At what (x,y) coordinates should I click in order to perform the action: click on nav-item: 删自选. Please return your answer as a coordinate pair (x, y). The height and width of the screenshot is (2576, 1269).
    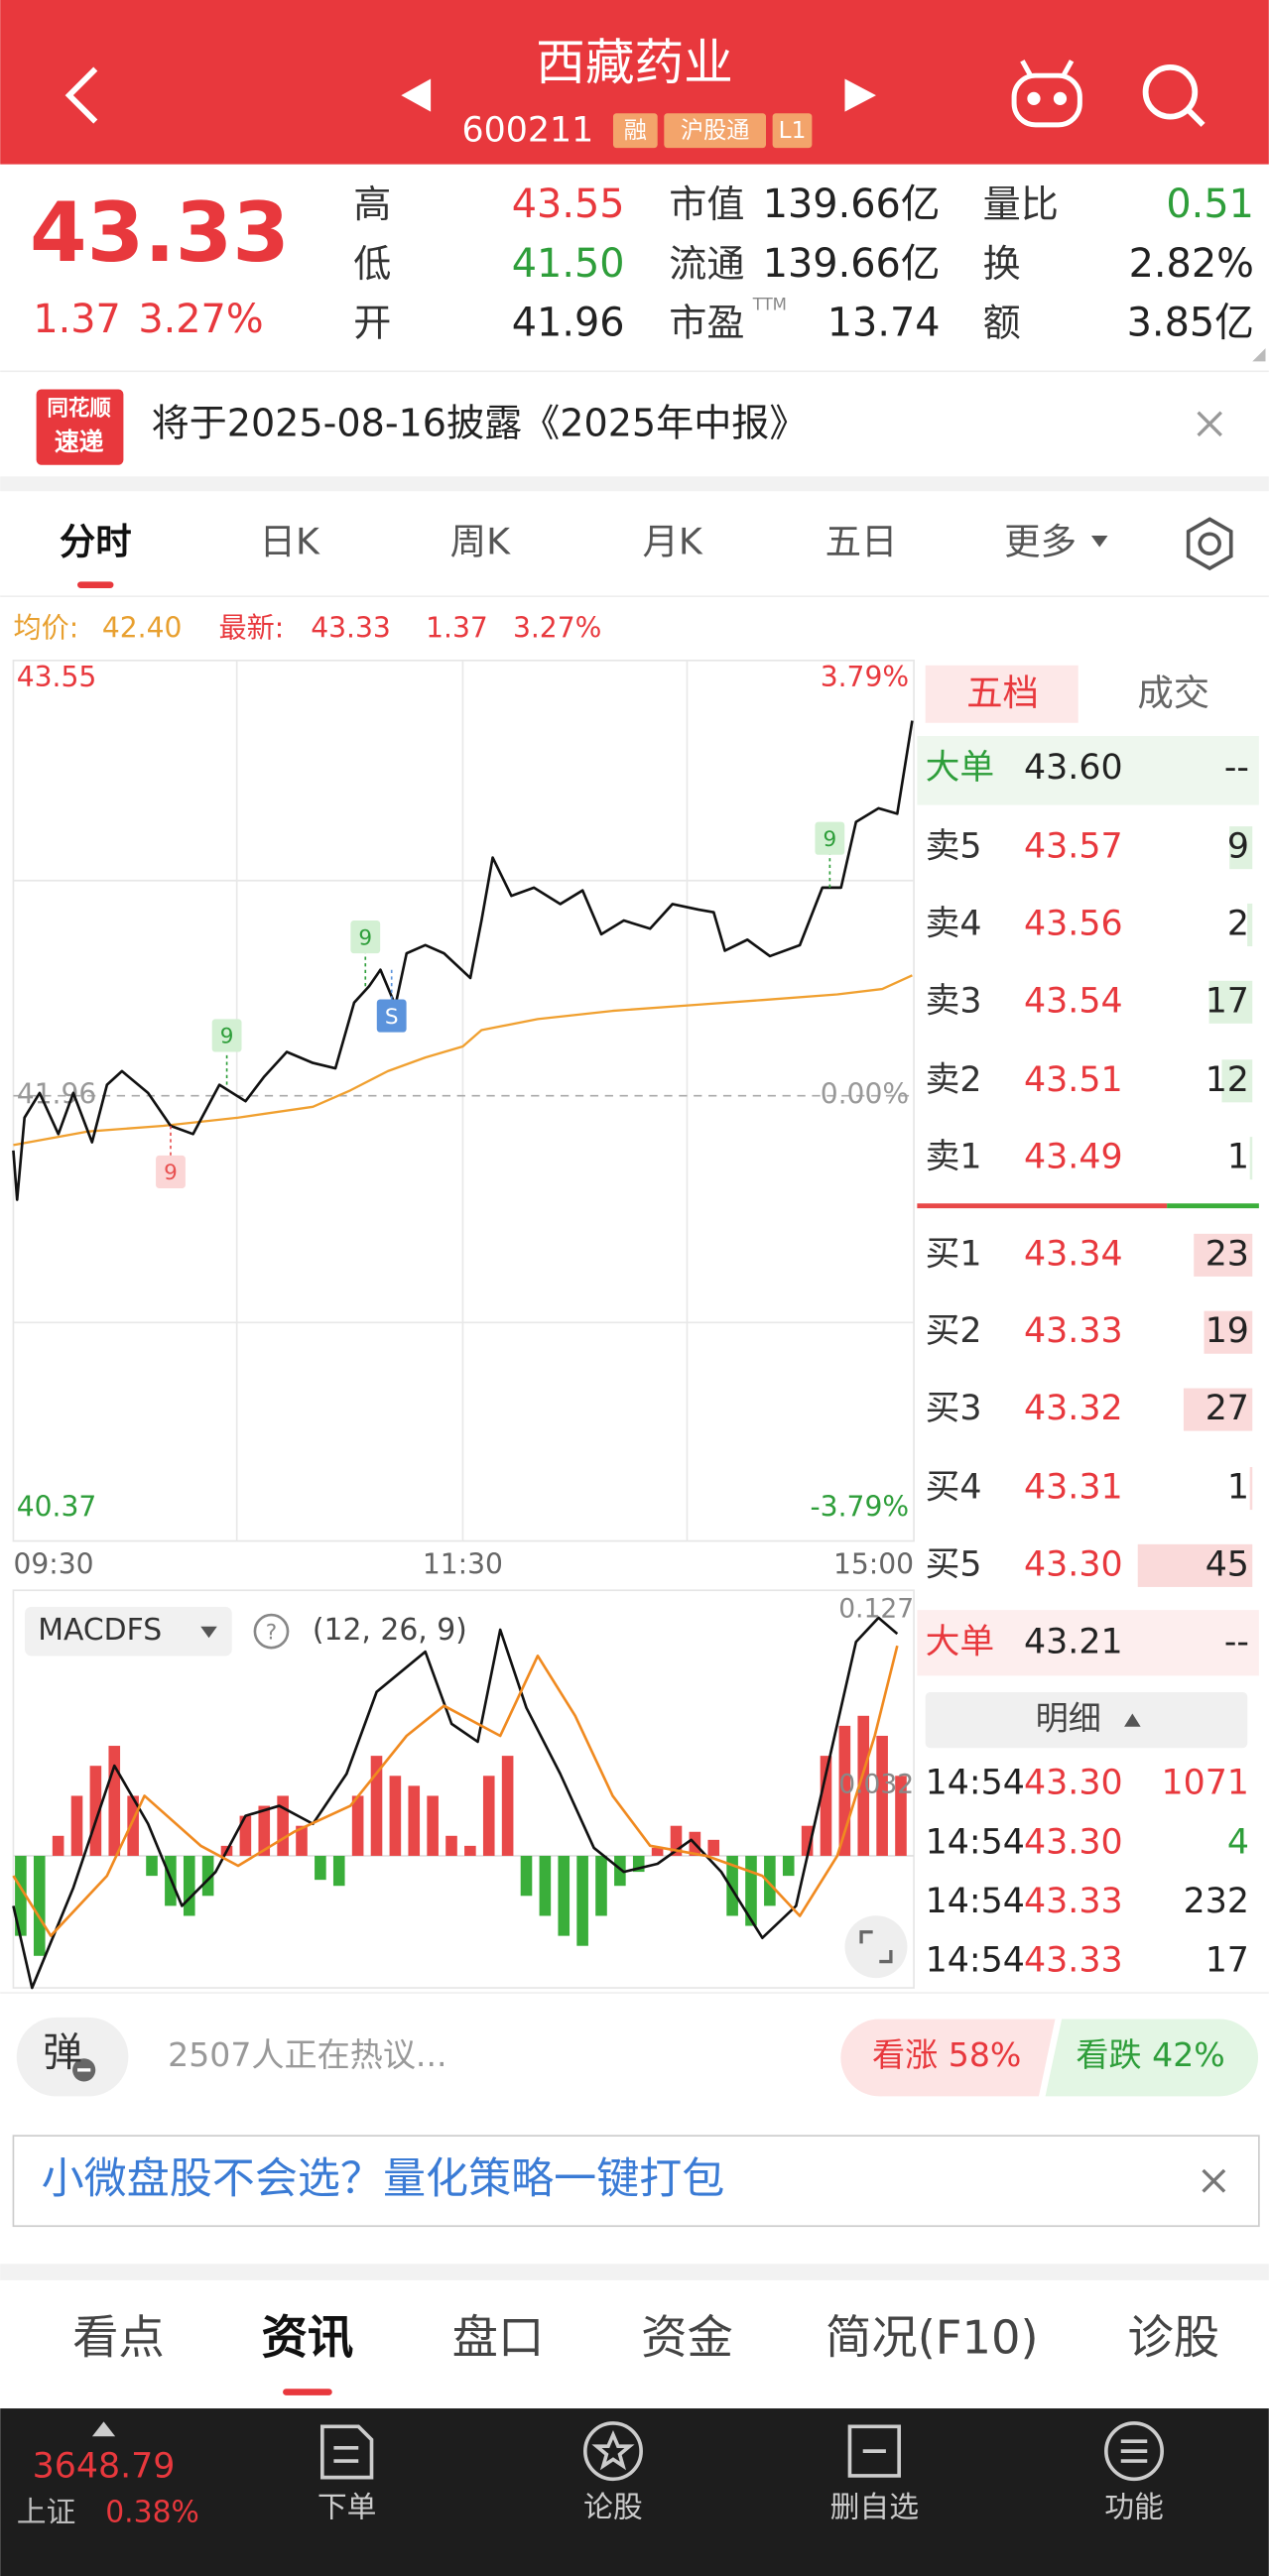
    Looking at the image, I should click on (875, 2508).